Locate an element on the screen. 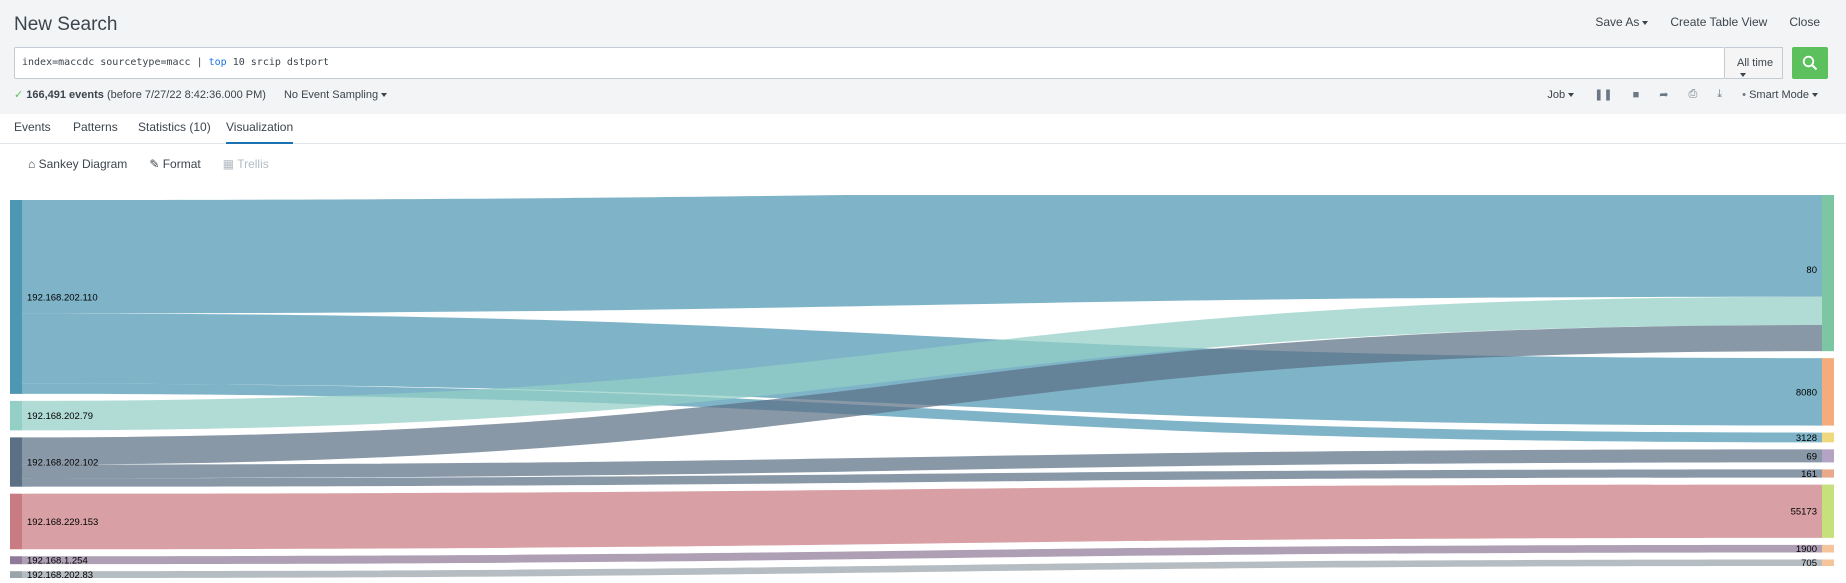  query-prefix: index=maccdc sourcetype=macc | is located at coordinates (115, 62).